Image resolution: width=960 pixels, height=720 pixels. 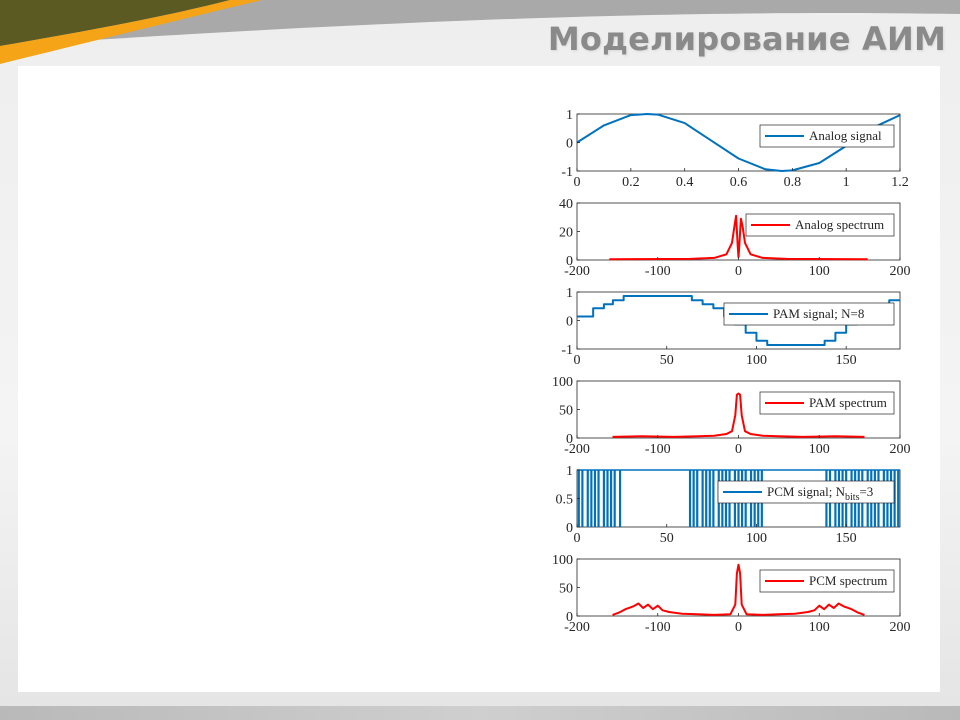 I want to click on legend-subscript: bits, so click(x=852, y=497).